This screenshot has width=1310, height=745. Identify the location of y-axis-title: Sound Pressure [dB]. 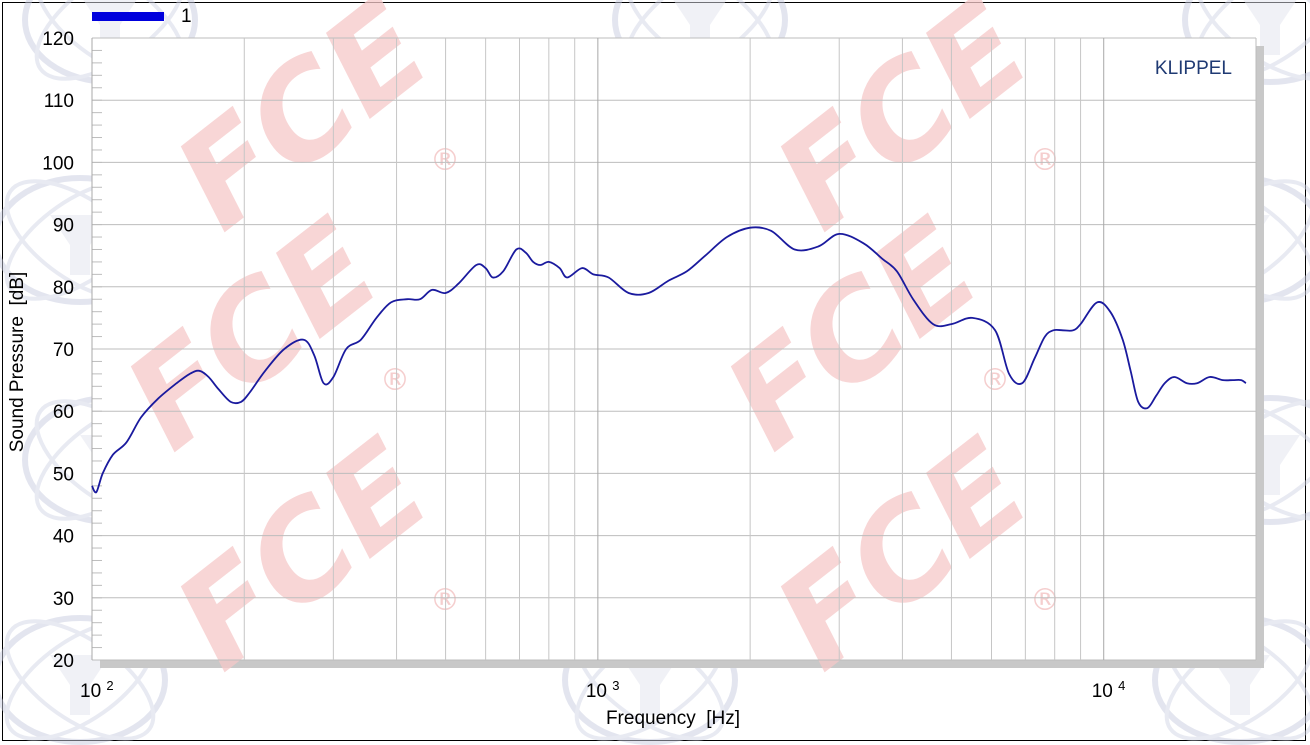
(17, 362).